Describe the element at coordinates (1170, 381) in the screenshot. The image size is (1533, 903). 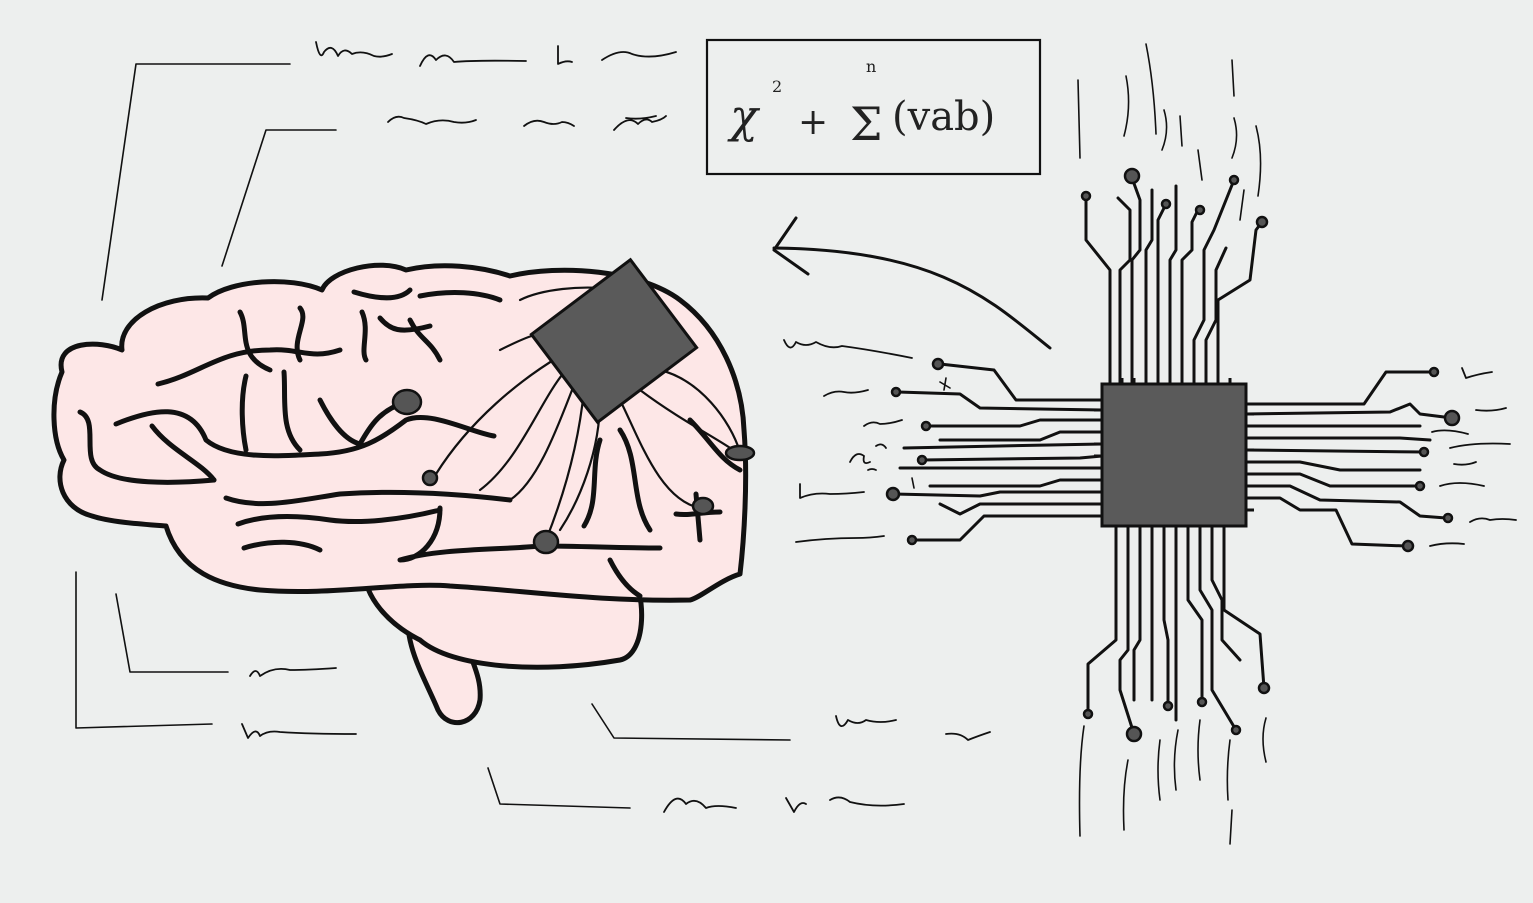
I see `pins-top` at that location.